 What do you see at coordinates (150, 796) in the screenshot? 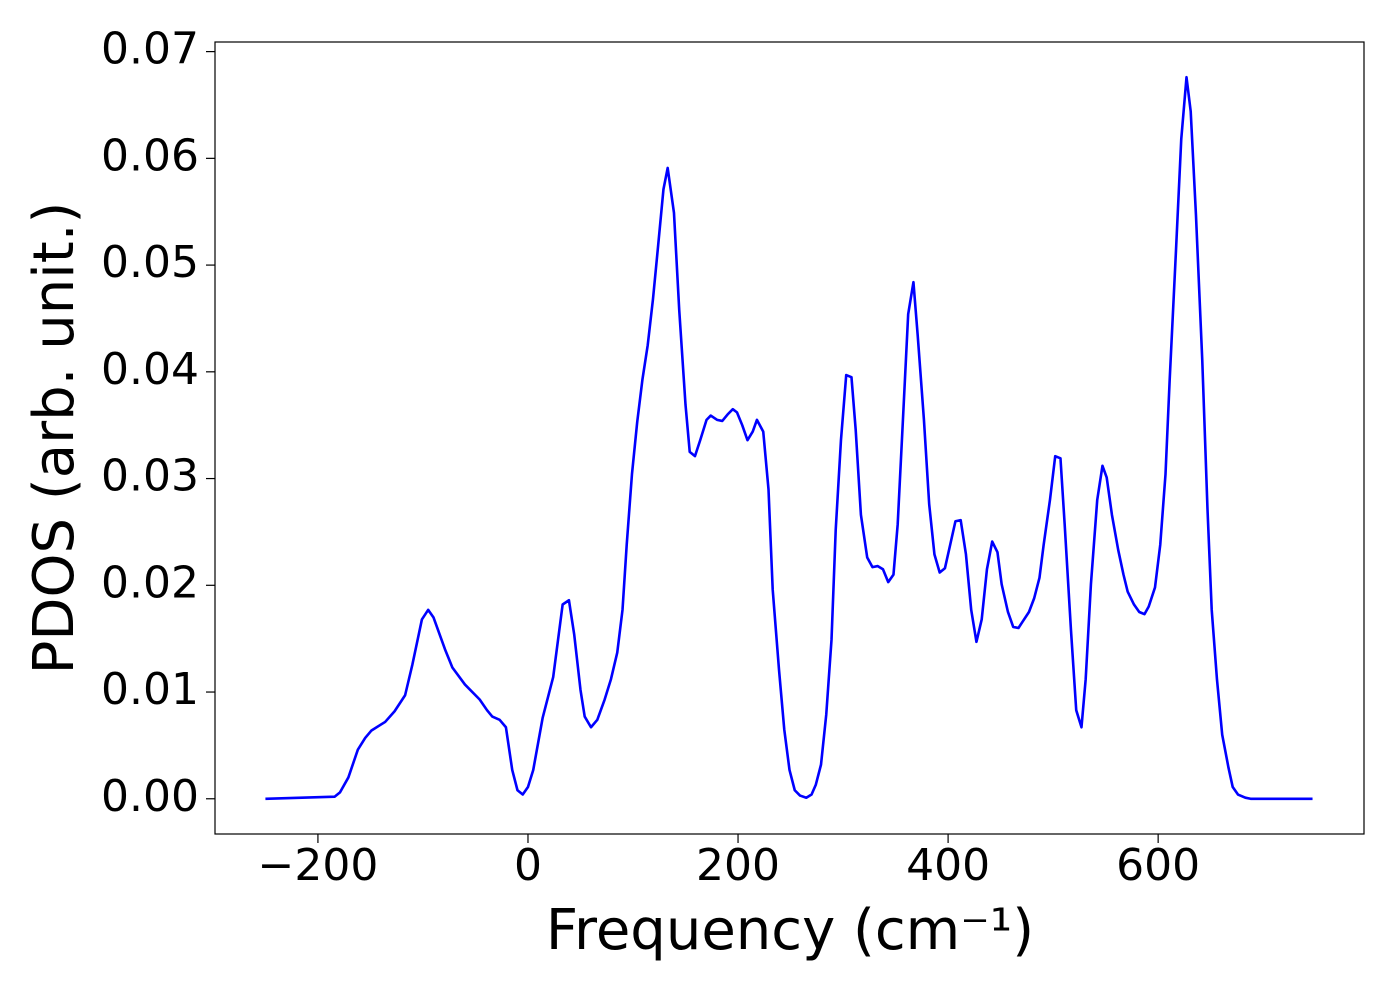
I see `y-tick-label: 0.00` at bounding box center [150, 796].